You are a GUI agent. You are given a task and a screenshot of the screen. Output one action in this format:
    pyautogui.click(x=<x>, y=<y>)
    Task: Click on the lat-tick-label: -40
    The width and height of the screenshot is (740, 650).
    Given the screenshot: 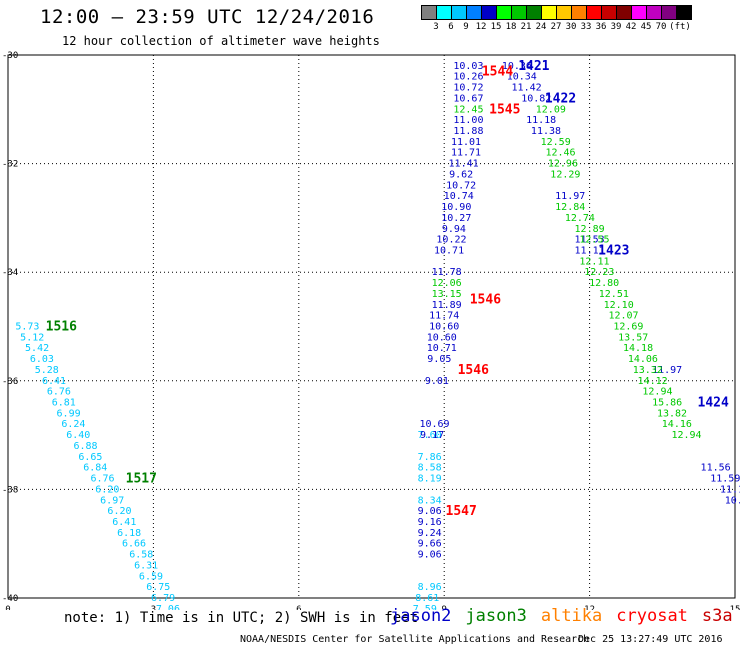 What is the action you would take?
    pyautogui.click(x=10, y=599)
    